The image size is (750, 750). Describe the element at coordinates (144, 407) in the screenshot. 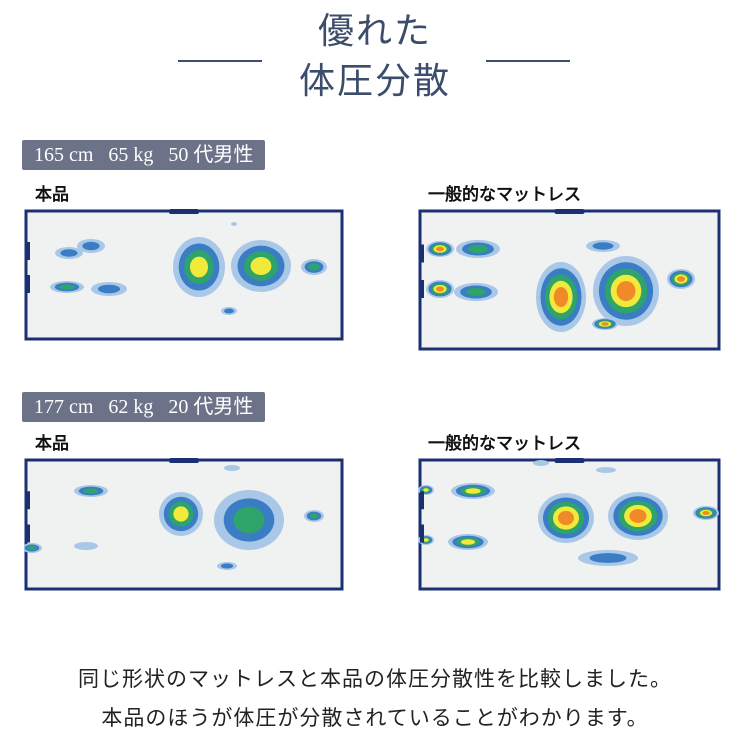

I see `subject-badge-2: 177 cm 62 kg 20 代男性` at that location.